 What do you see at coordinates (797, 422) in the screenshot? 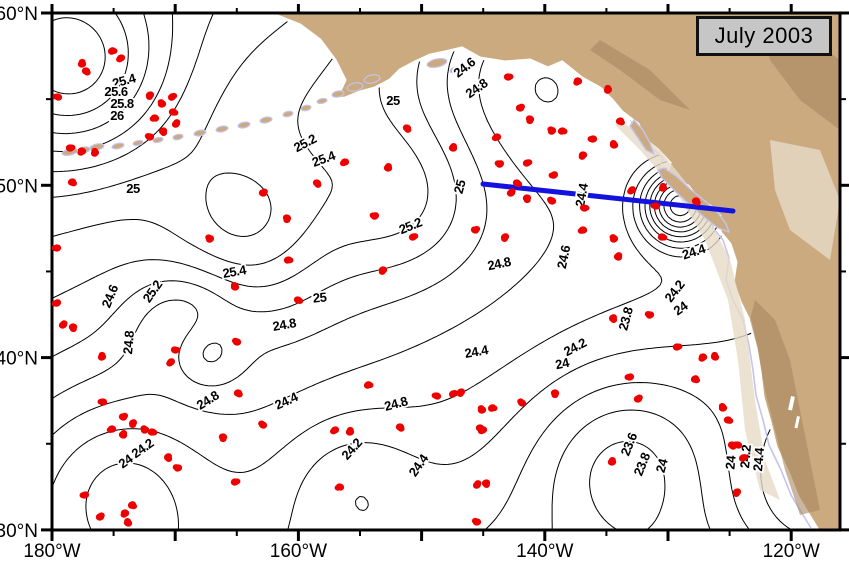
I see `valley-mark` at bounding box center [797, 422].